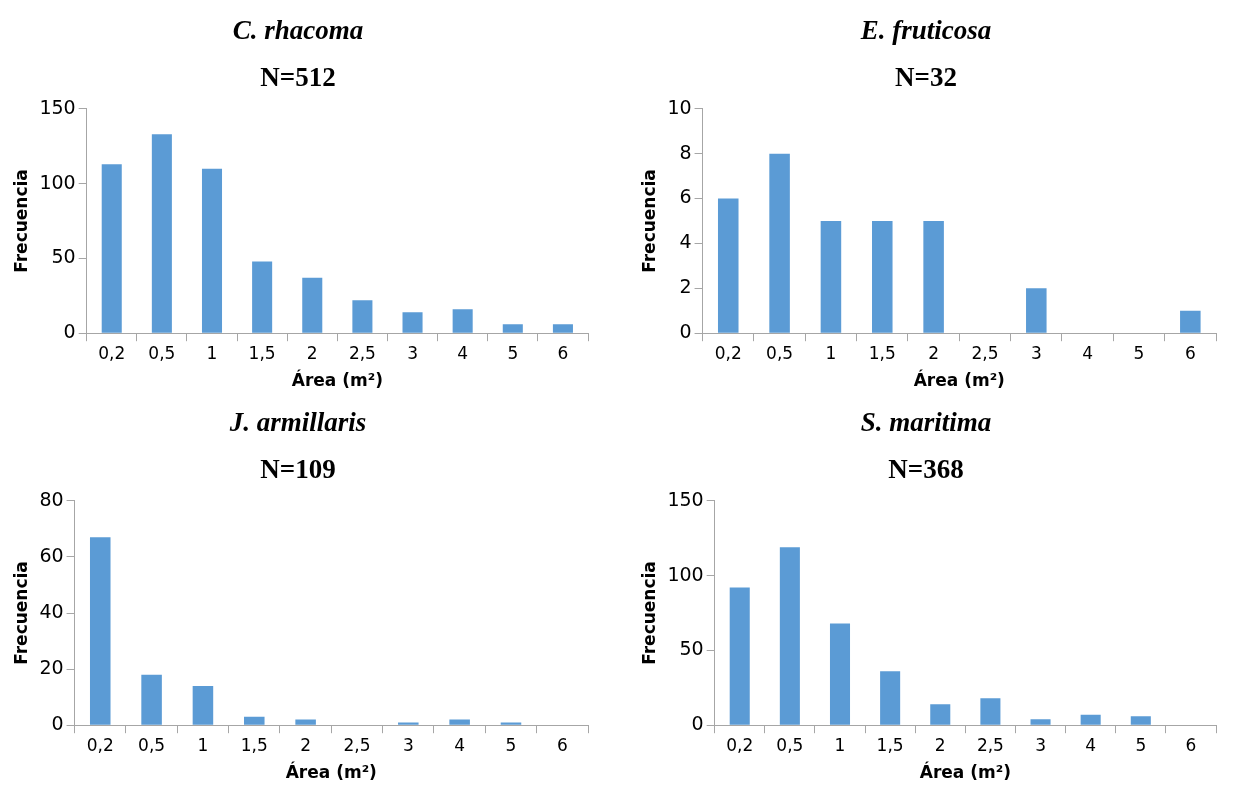  I want to click on chart-title: S. maritima, so click(926, 422).